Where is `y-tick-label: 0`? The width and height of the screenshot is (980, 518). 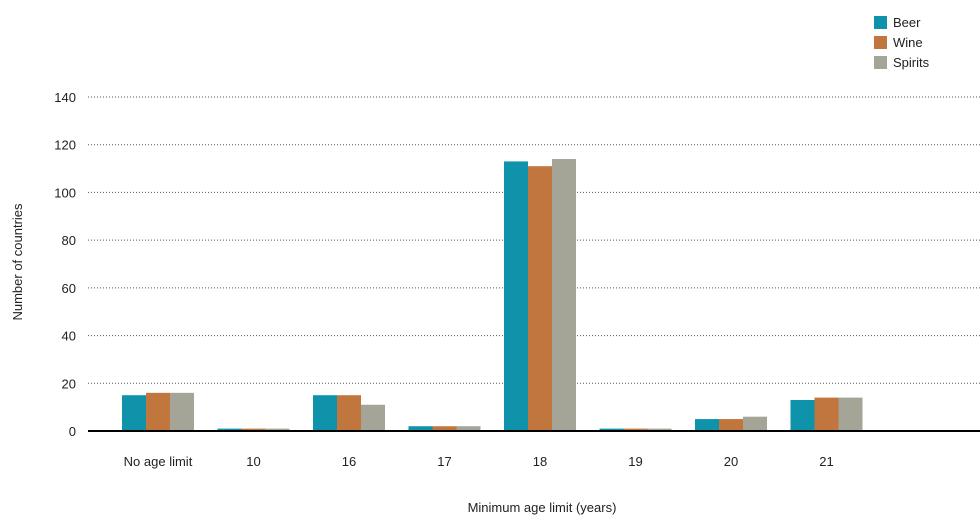
y-tick-label: 0 is located at coordinates (72, 431).